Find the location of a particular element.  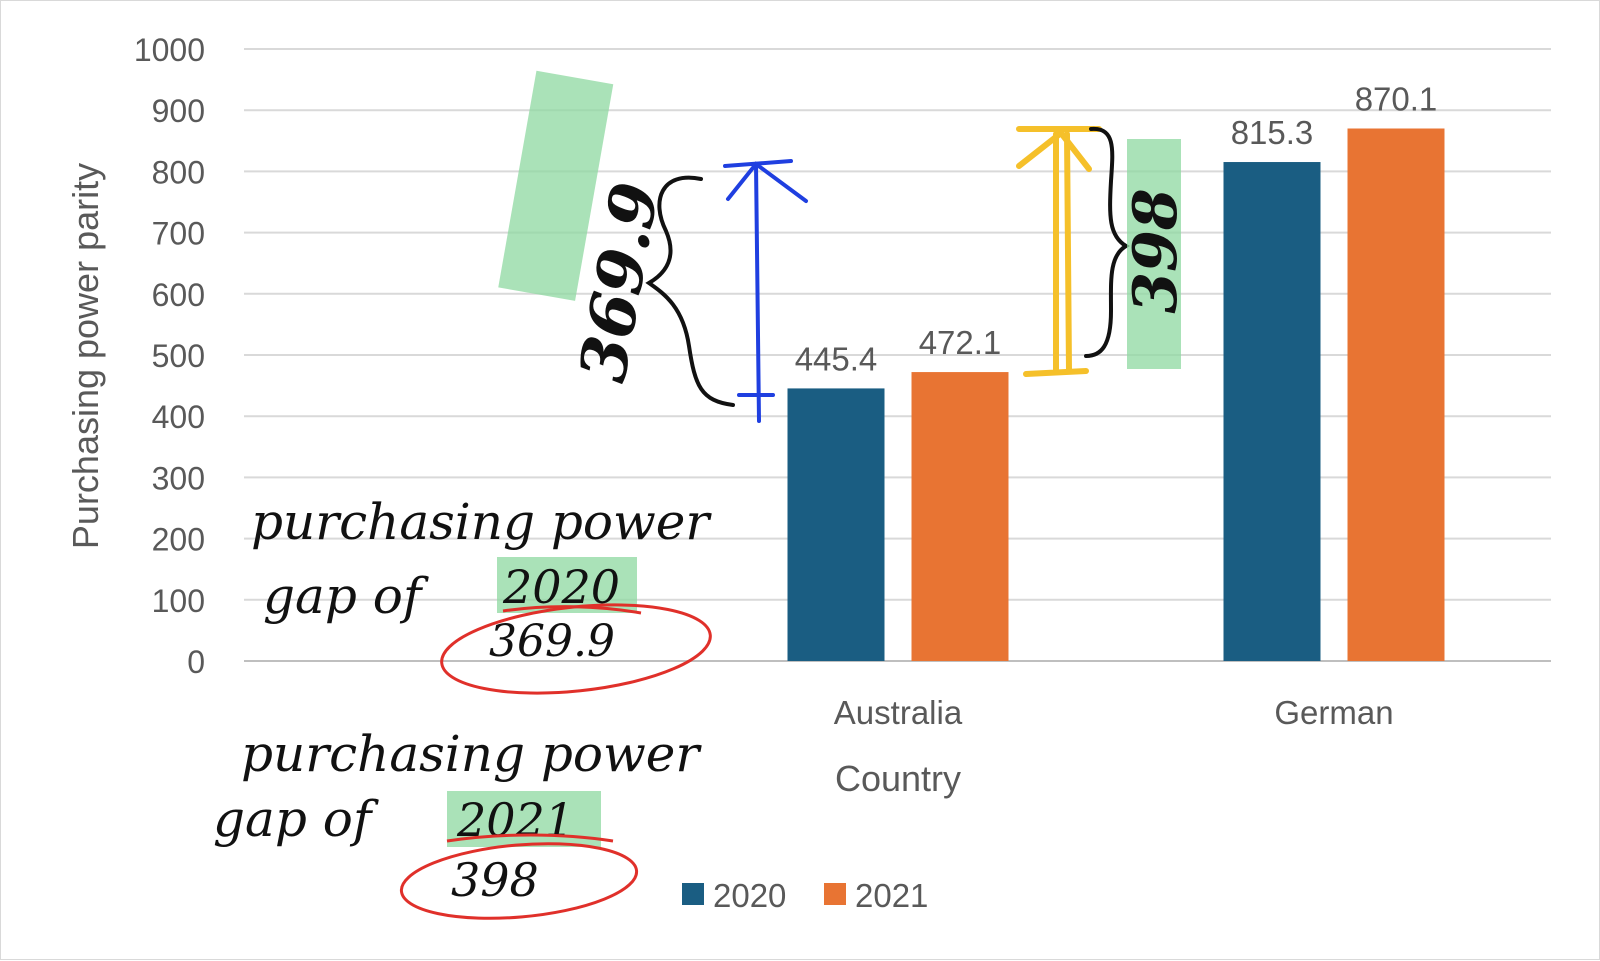

gap-2021-brace is located at coordinates (1107, 242).